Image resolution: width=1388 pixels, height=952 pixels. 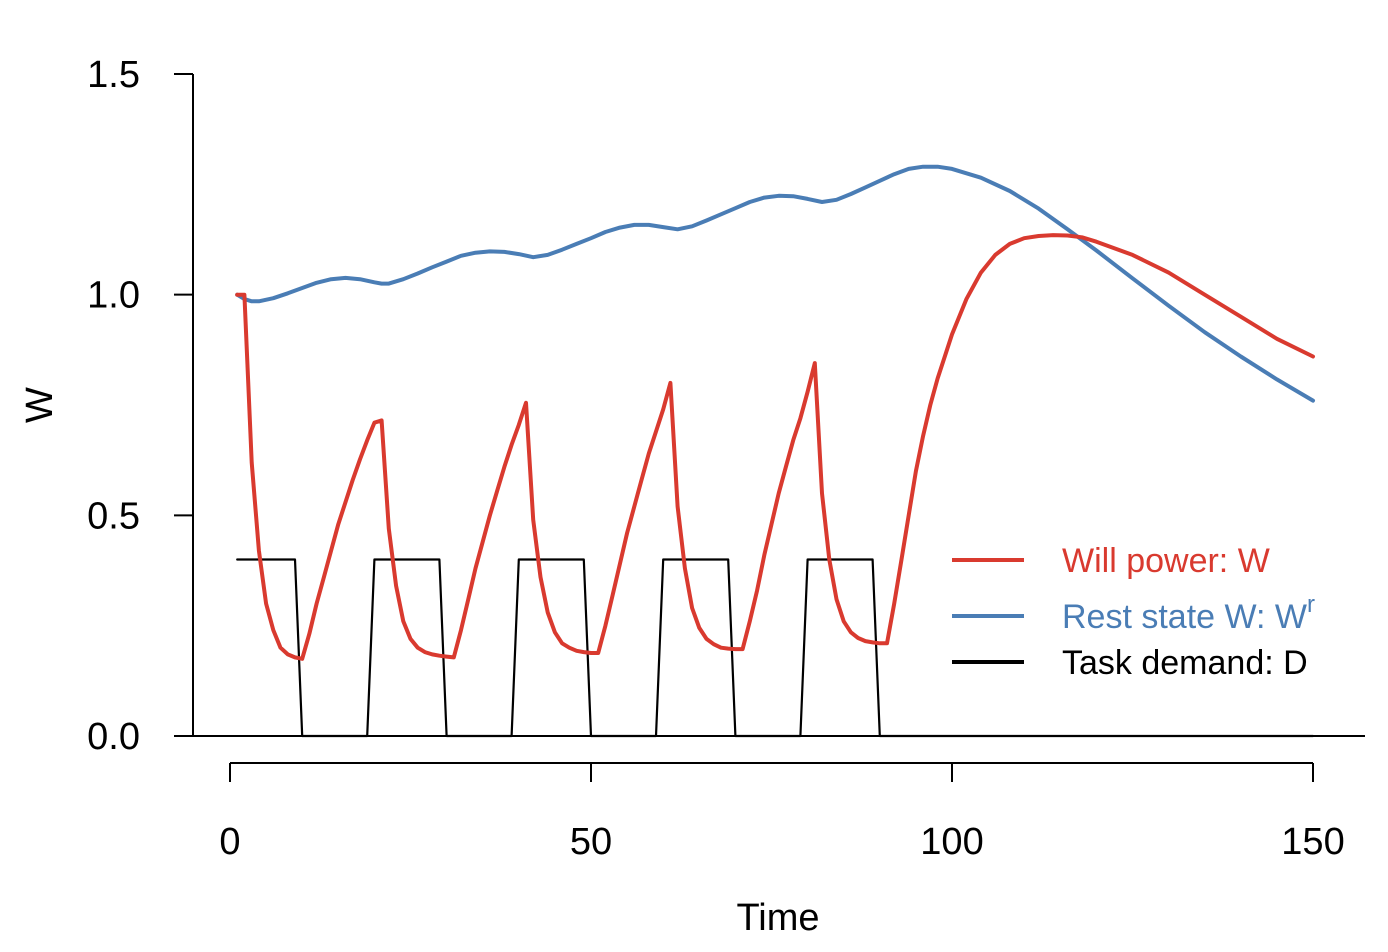 What do you see at coordinates (113, 737) in the screenshot?
I see `y-tick-label: 0.0` at bounding box center [113, 737].